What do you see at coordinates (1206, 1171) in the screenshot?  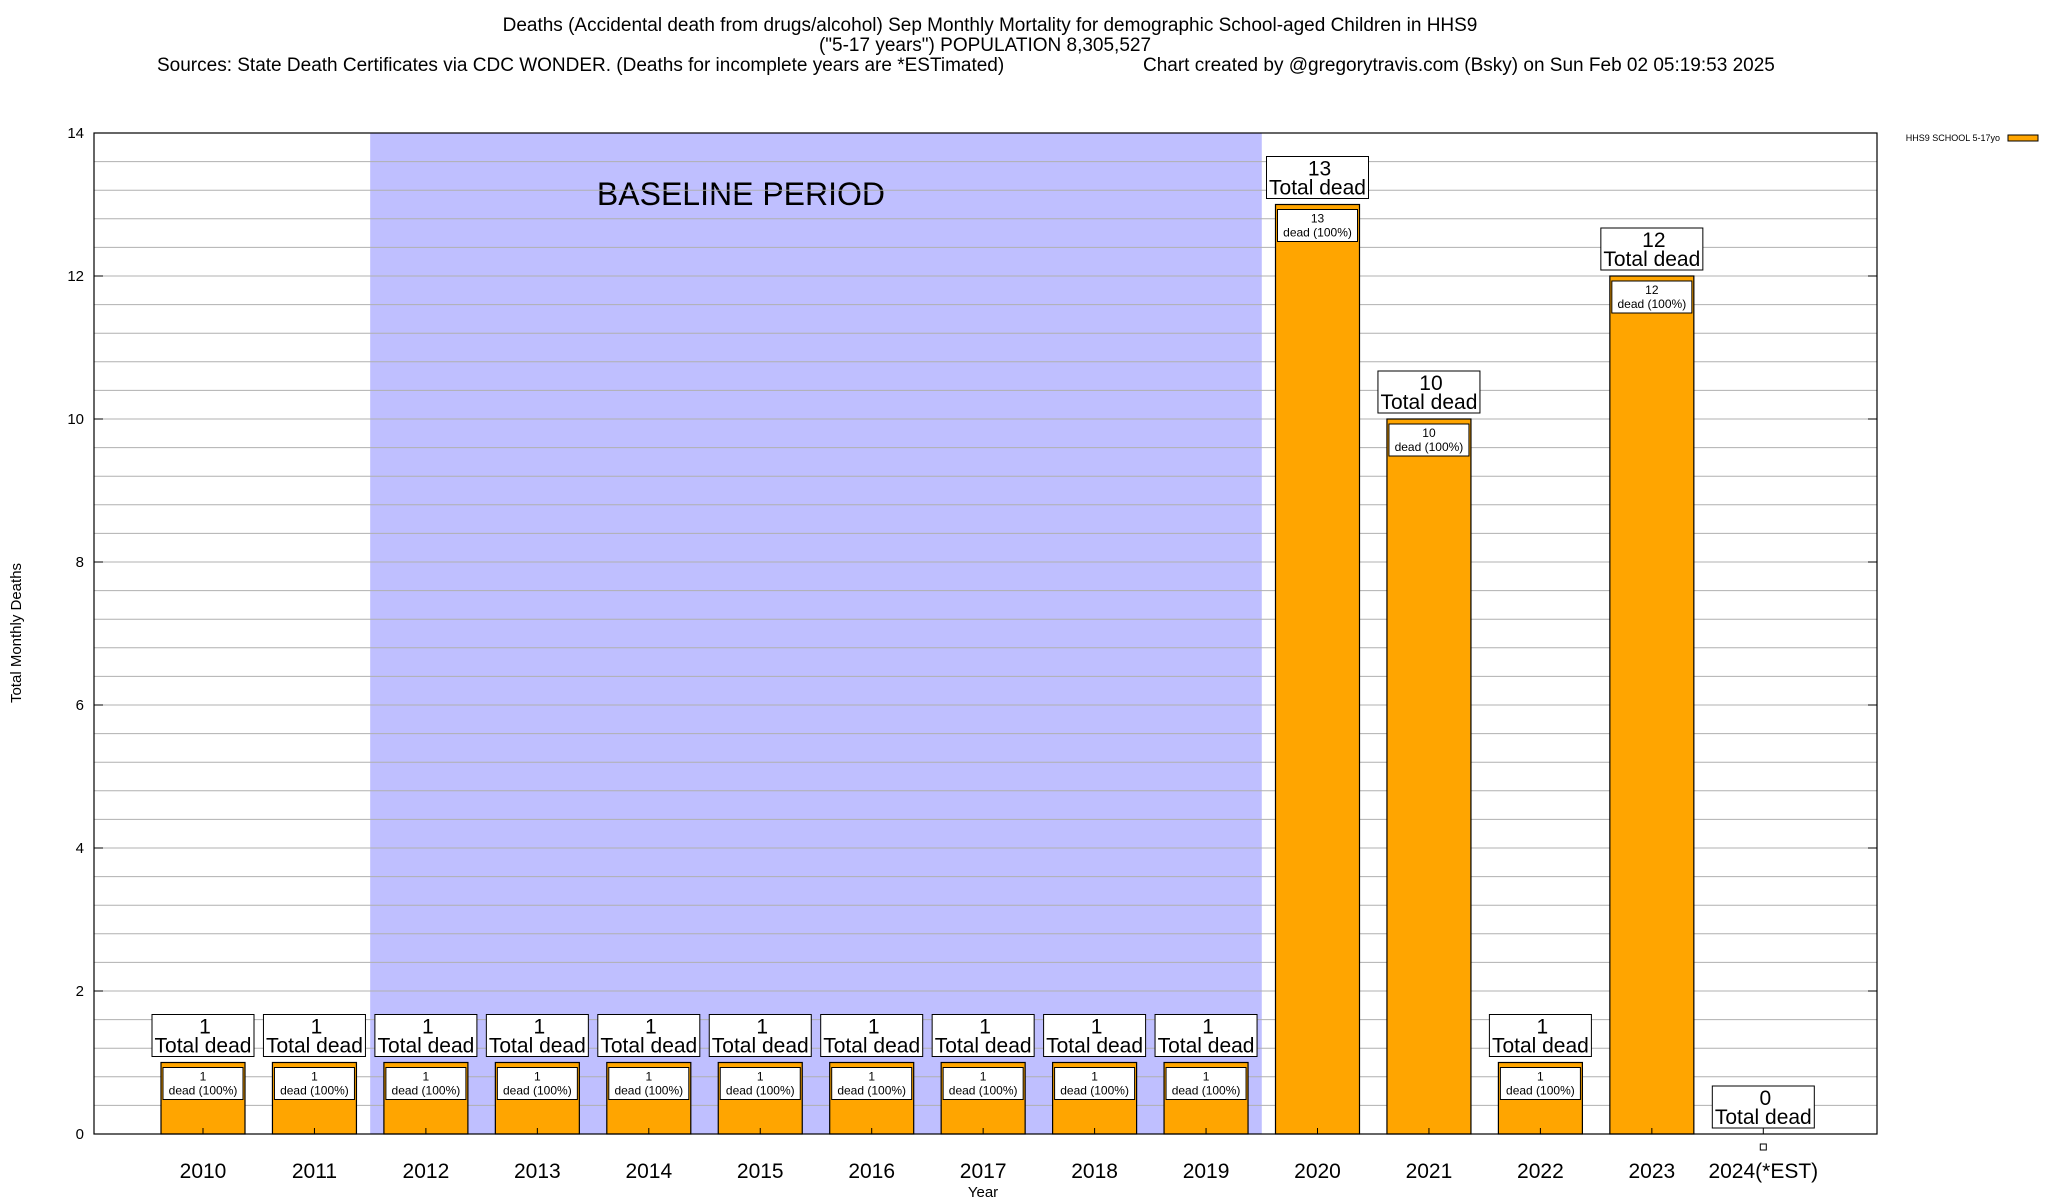 I see `x-tick-label: 2019` at bounding box center [1206, 1171].